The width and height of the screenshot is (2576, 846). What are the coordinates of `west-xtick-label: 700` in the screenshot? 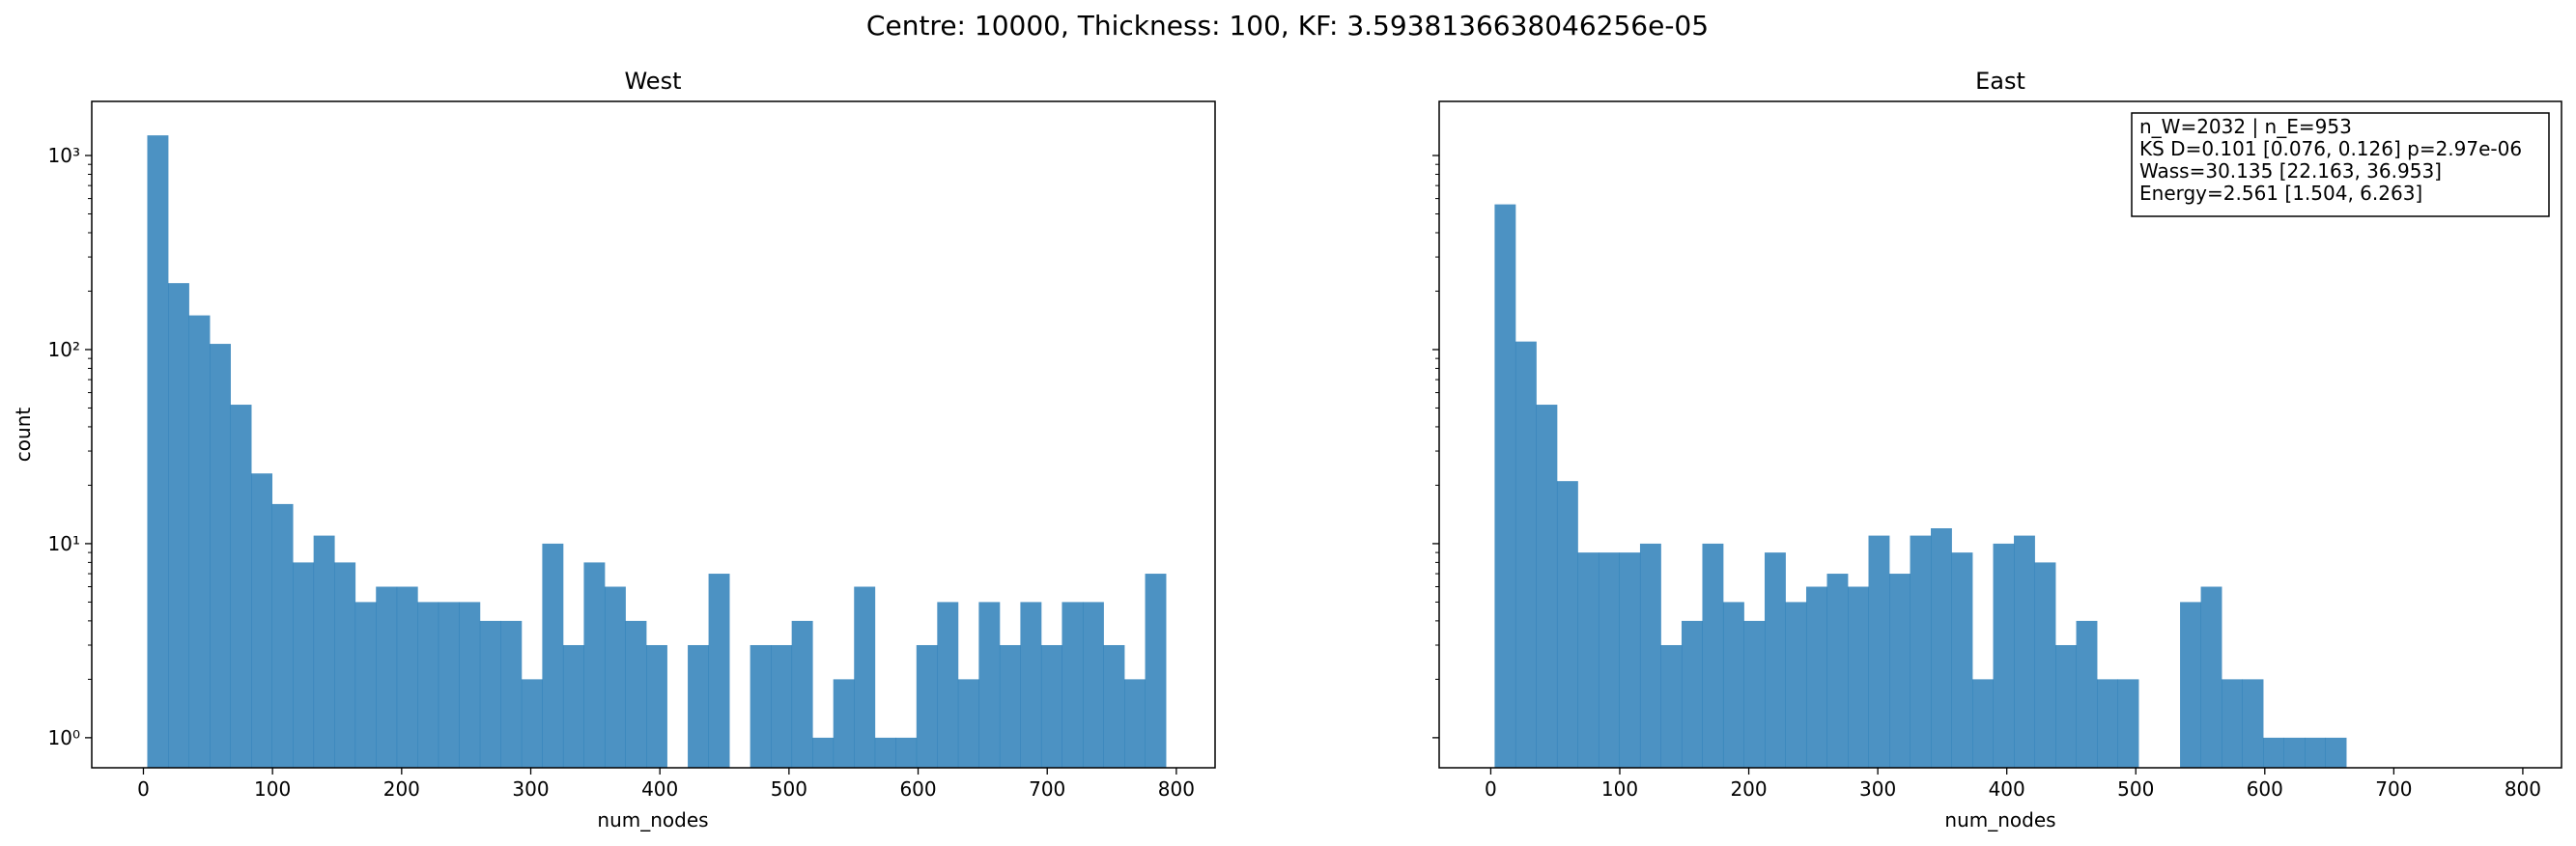 It's located at (1047, 789).